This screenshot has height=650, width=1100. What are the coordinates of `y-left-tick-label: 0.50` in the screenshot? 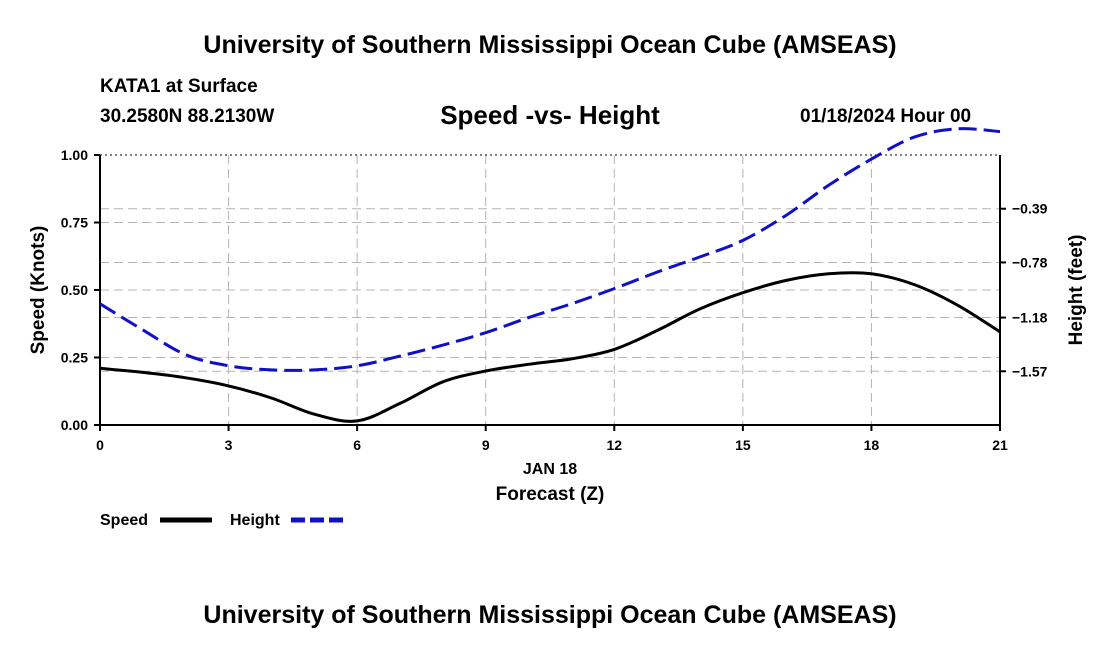 It's located at (74, 290).